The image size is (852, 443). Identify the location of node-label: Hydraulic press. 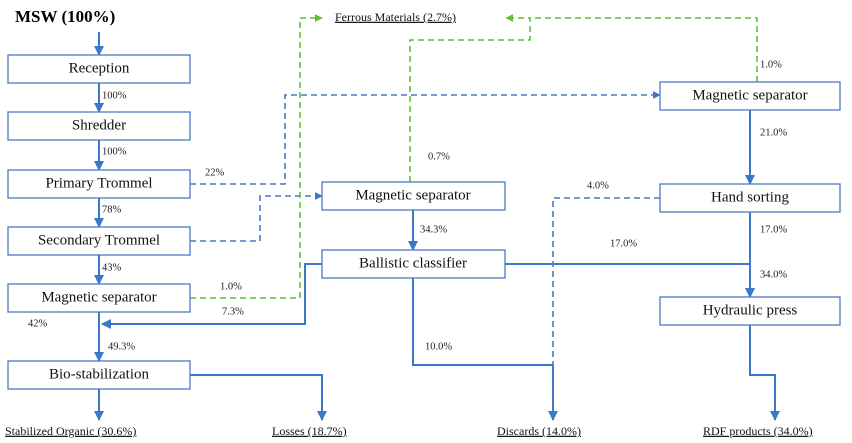
(750, 310).